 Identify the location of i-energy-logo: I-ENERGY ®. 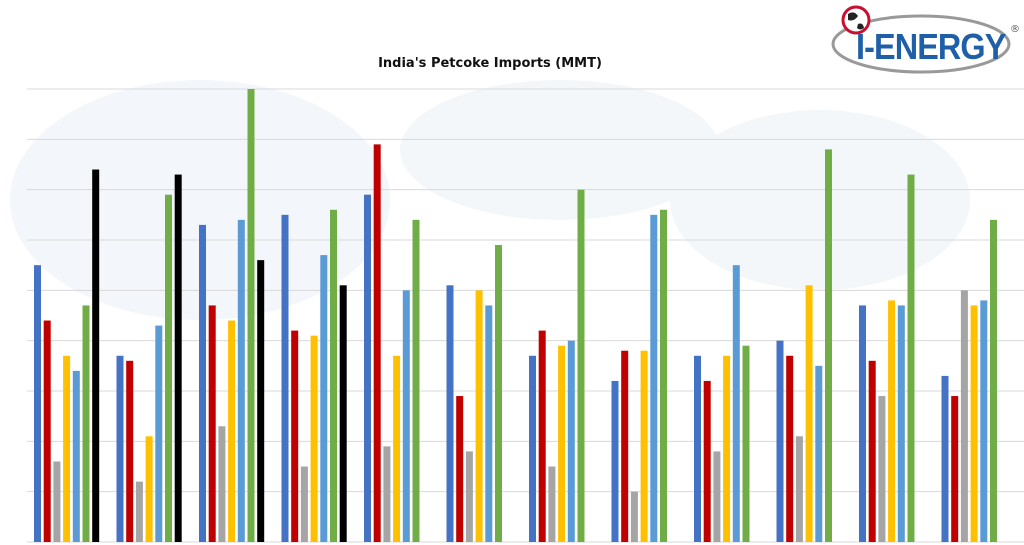
(925, 41).